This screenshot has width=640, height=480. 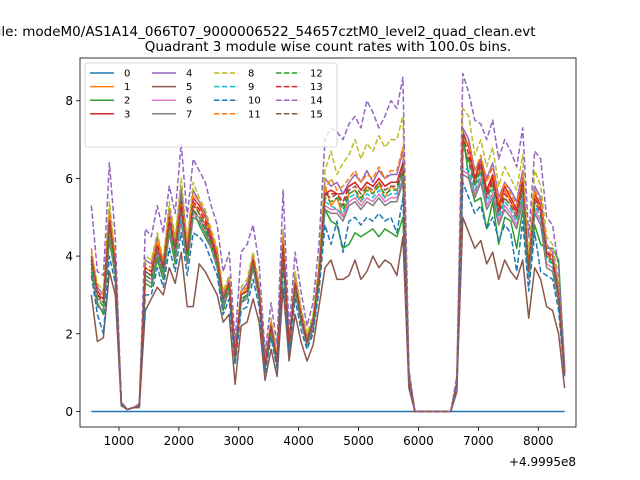 I want to click on legend-label-3: 3, so click(x=127, y=114).